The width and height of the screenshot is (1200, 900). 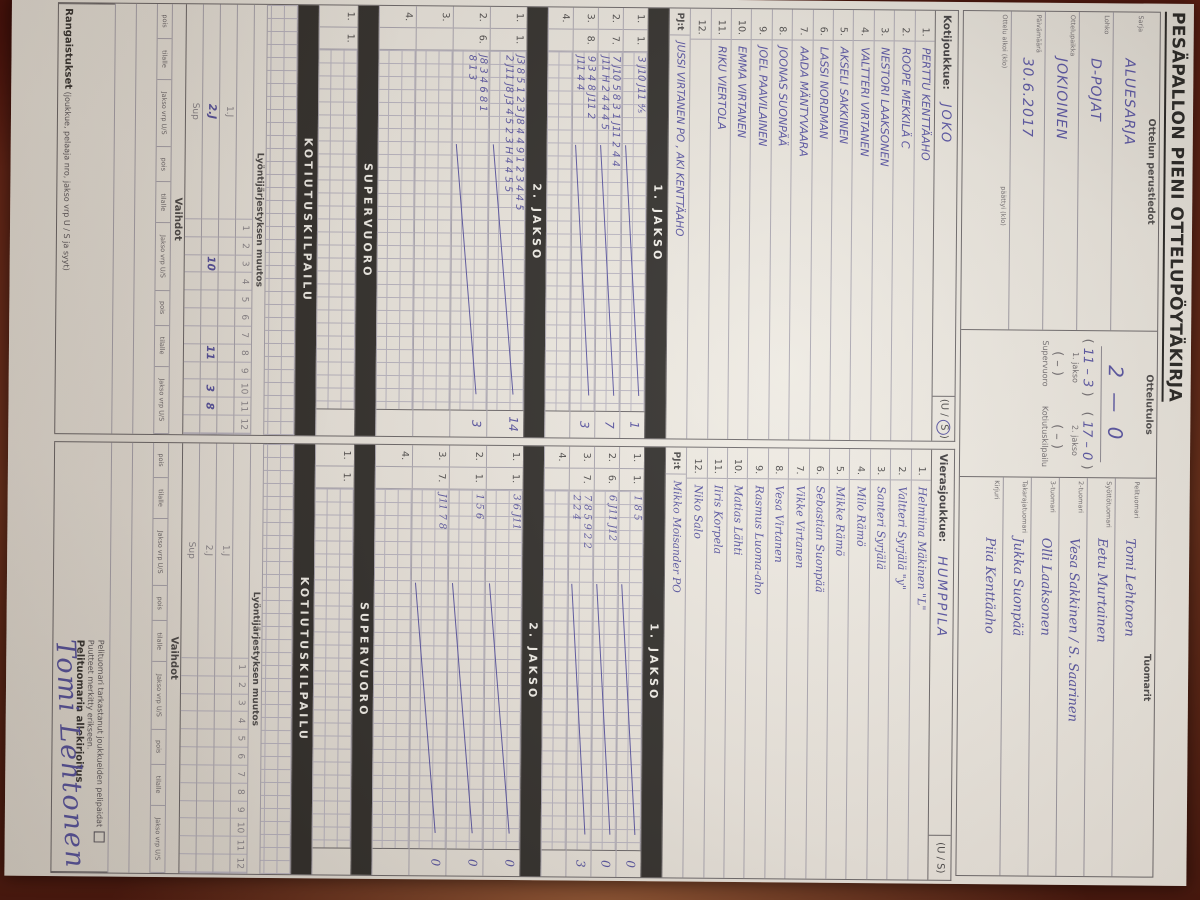 I want to click on grid-cell: 1, so click(x=244, y=228).